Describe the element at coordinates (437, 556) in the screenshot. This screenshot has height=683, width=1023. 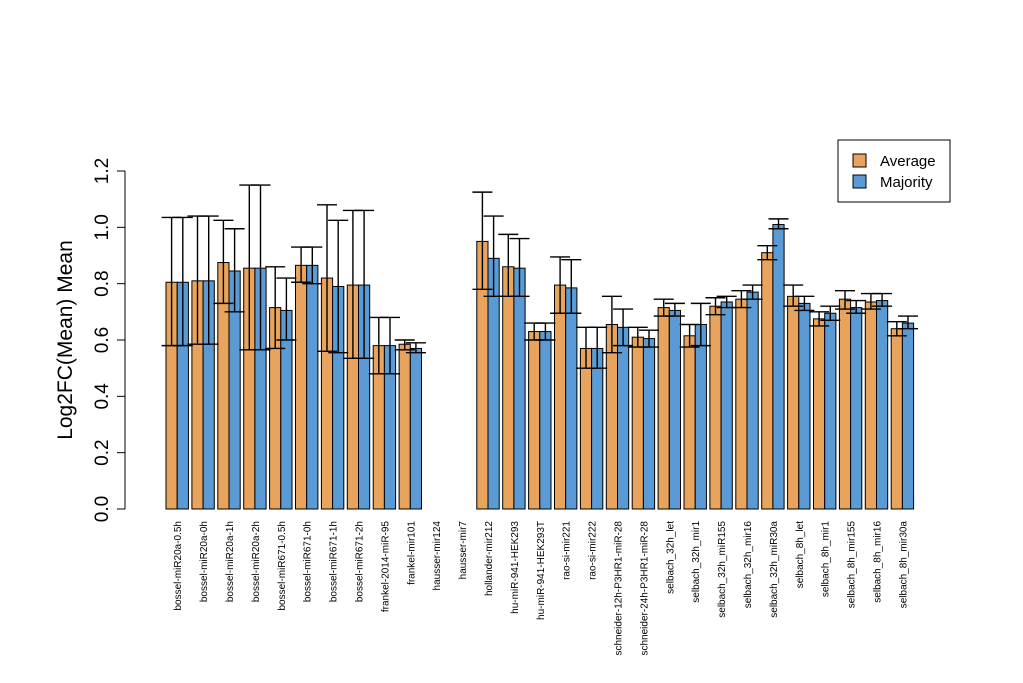
I see `x-tick-label: hausser-mir124` at that location.